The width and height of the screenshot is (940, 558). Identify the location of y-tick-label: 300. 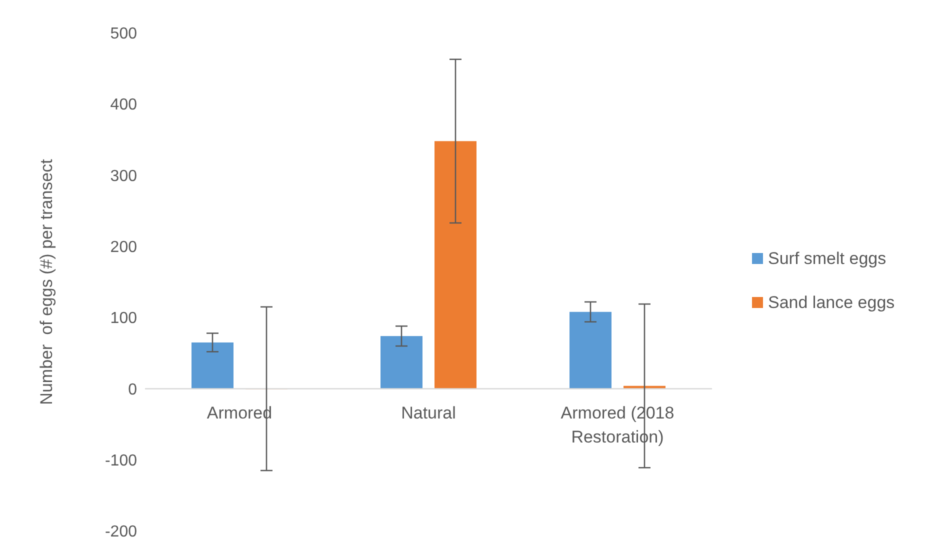
(124, 176).